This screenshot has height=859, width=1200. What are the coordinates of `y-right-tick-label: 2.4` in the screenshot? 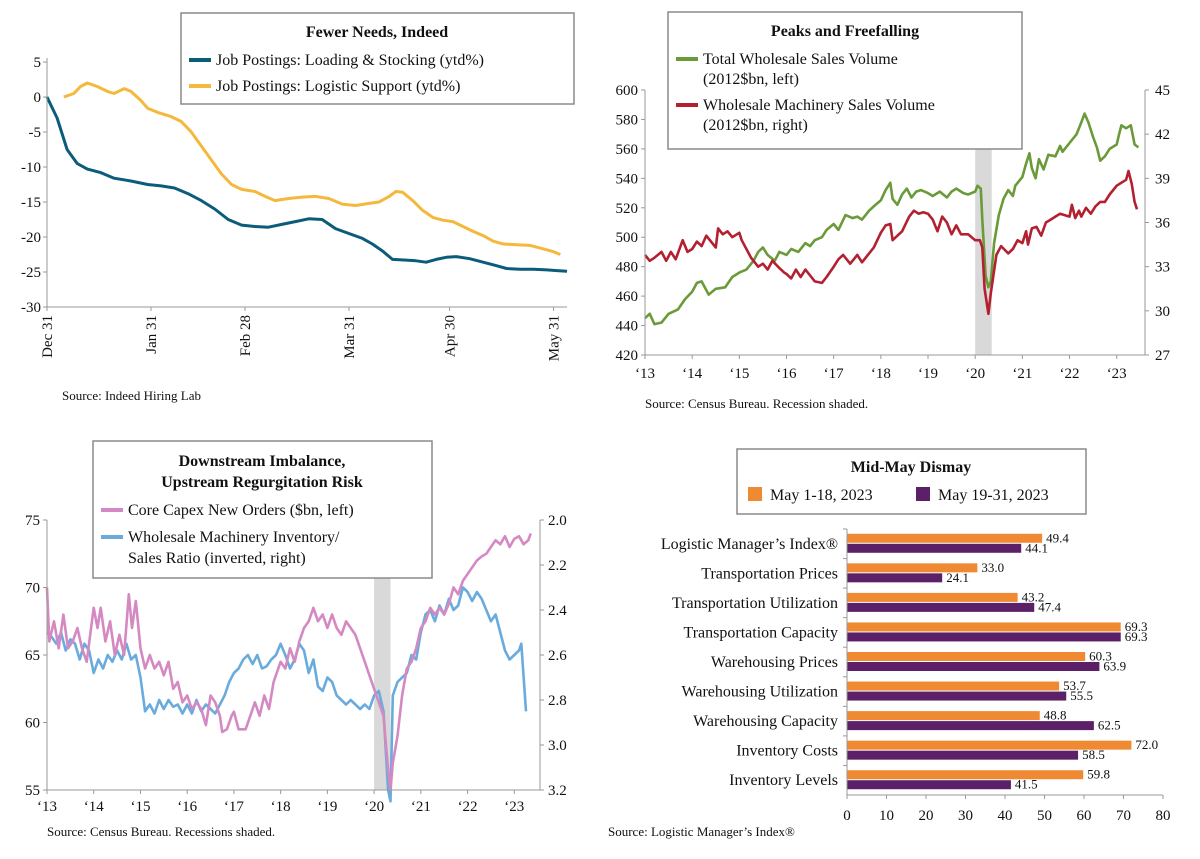 It's located at (557, 611).